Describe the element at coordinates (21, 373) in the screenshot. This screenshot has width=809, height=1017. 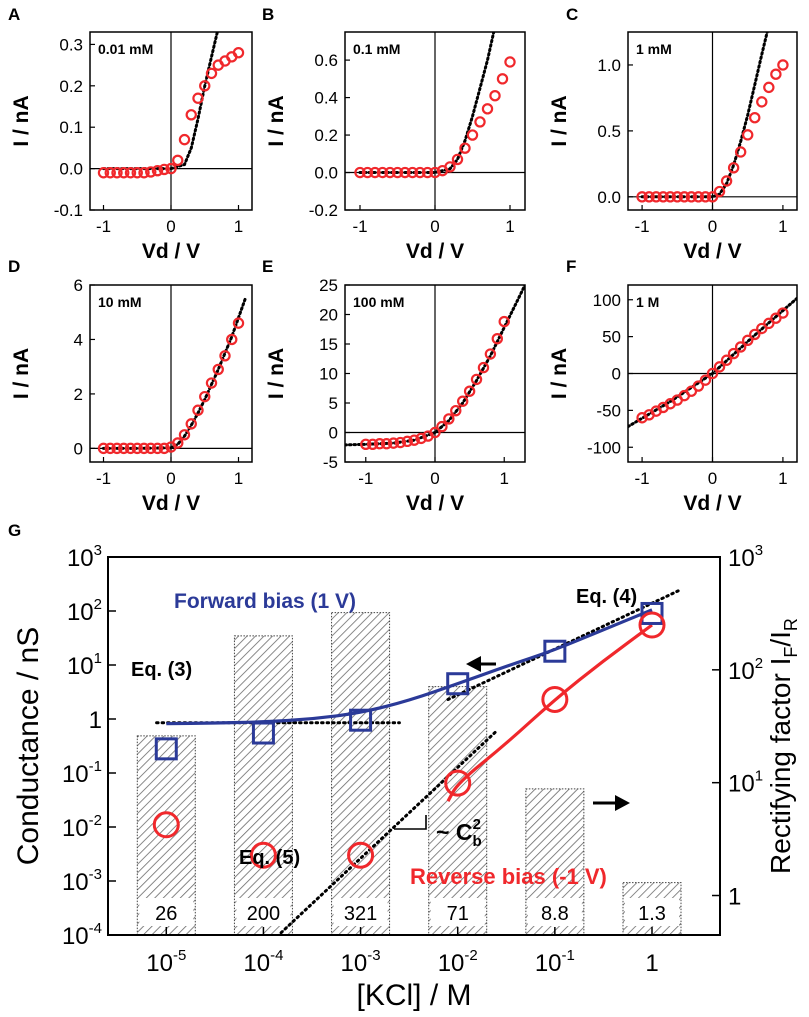
I see `y-axis-label: I / nA` at that location.